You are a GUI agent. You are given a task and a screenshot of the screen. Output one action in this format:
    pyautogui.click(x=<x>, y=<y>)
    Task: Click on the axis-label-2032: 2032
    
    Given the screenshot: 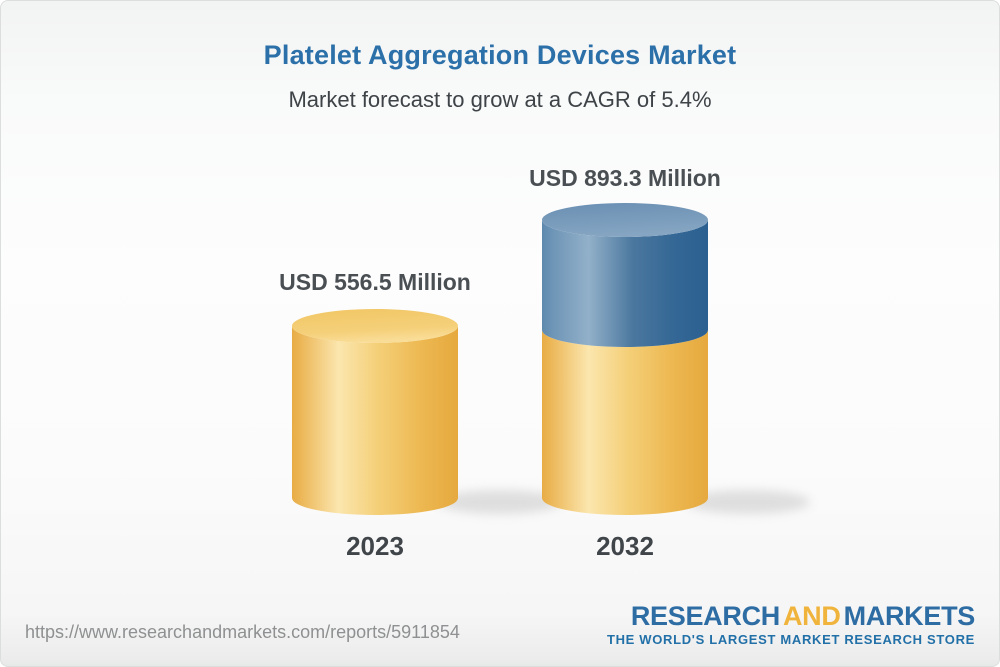 What is the action you would take?
    pyautogui.click(x=625, y=546)
    